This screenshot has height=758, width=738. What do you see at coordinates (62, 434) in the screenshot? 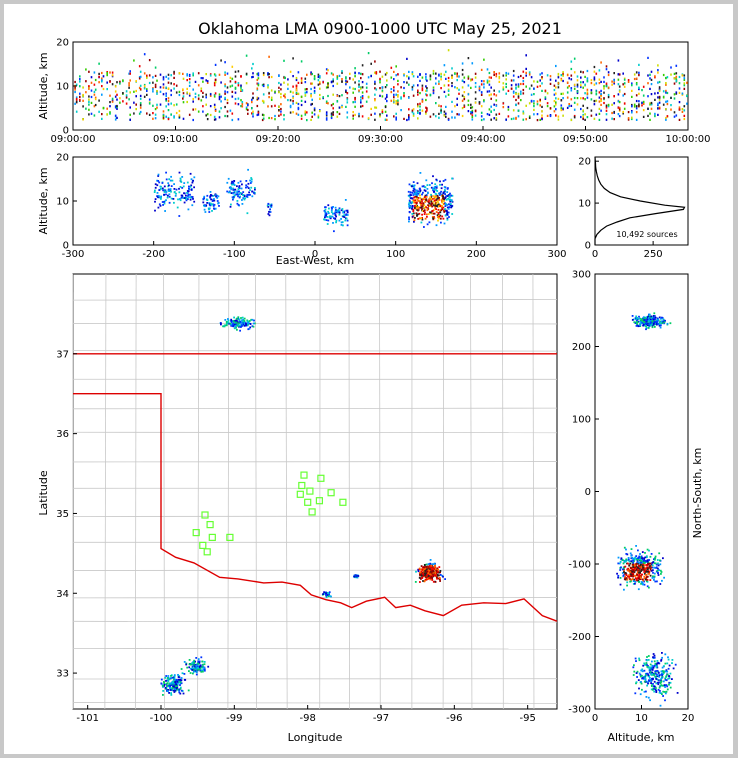
I see `y-tick-label: 36` at bounding box center [62, 434].